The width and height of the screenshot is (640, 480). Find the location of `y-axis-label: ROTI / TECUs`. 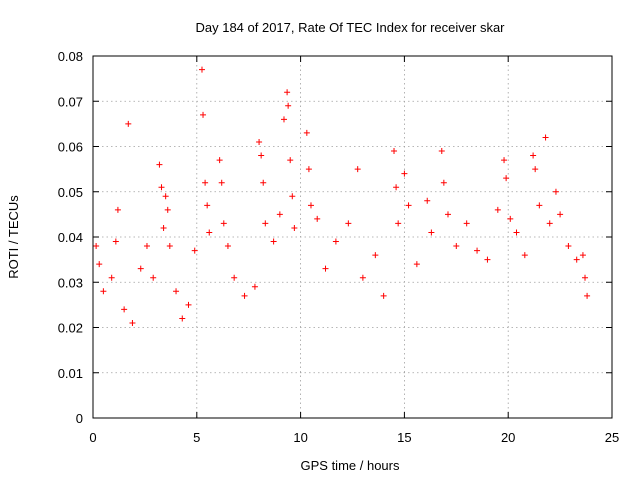

y-axis-label: ROTI / TECUs is located at coordinates (13, 237).